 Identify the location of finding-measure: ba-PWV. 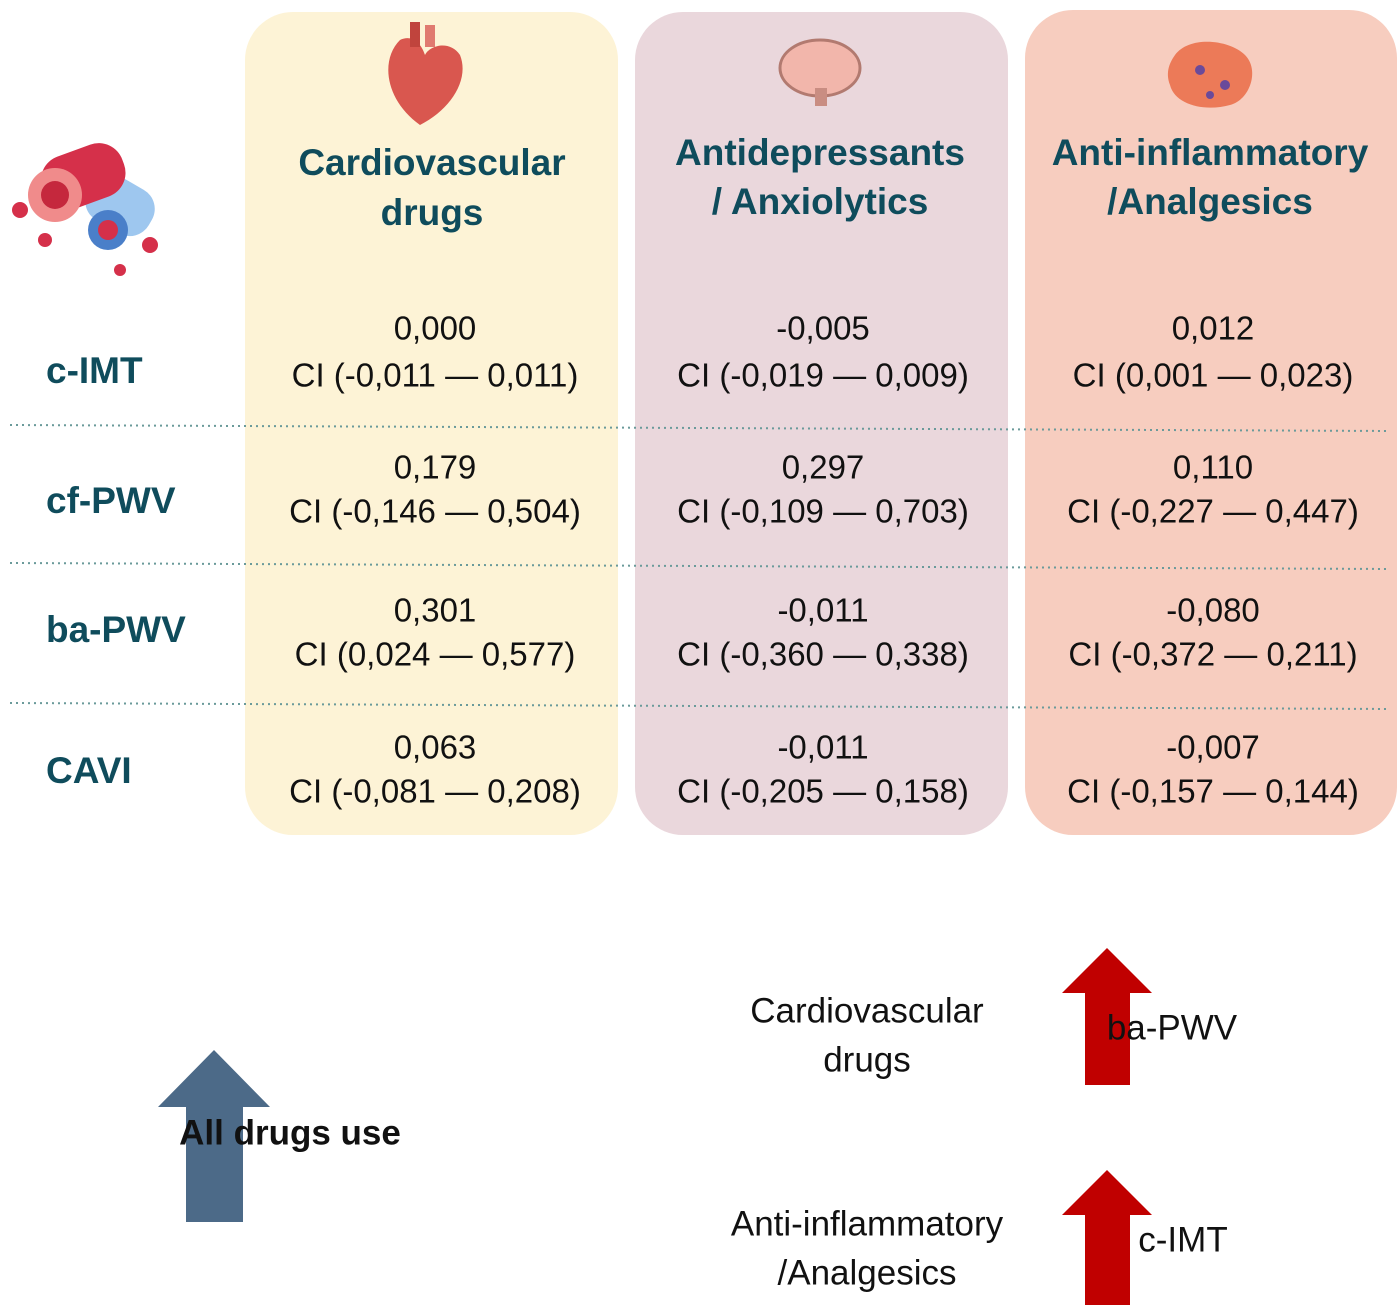
(1172, 1027).